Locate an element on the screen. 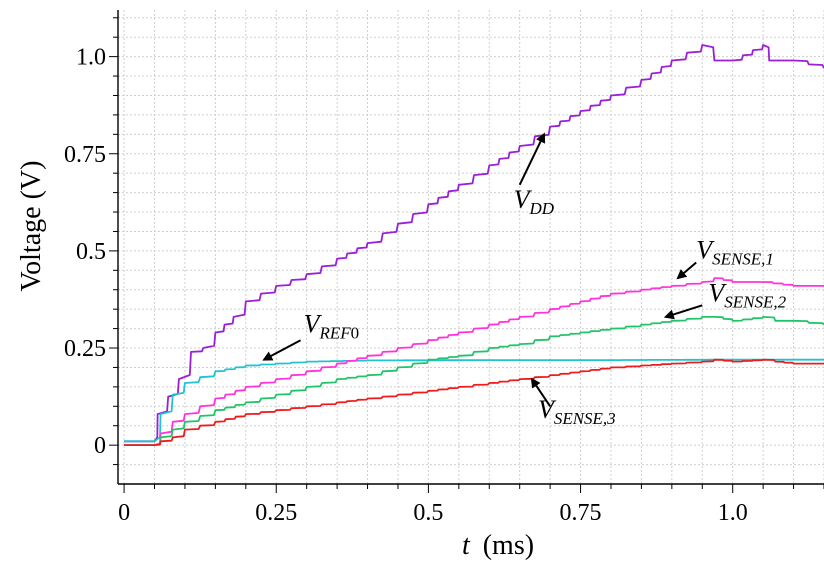 The width and height of the screenshot is (824, 564). x-axis-title: t (ms) is located at coordinates (498, 545).